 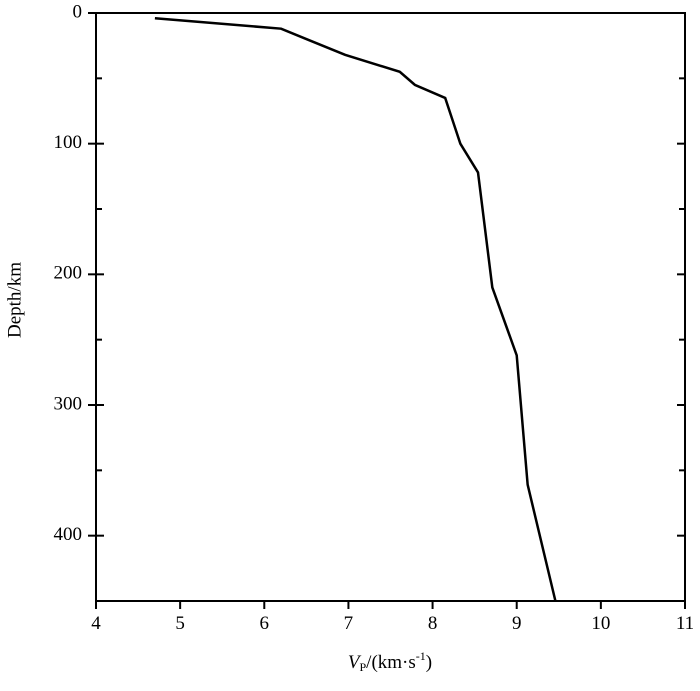 I want to click on y-tick-label: 100, so click(x=68, y=142).